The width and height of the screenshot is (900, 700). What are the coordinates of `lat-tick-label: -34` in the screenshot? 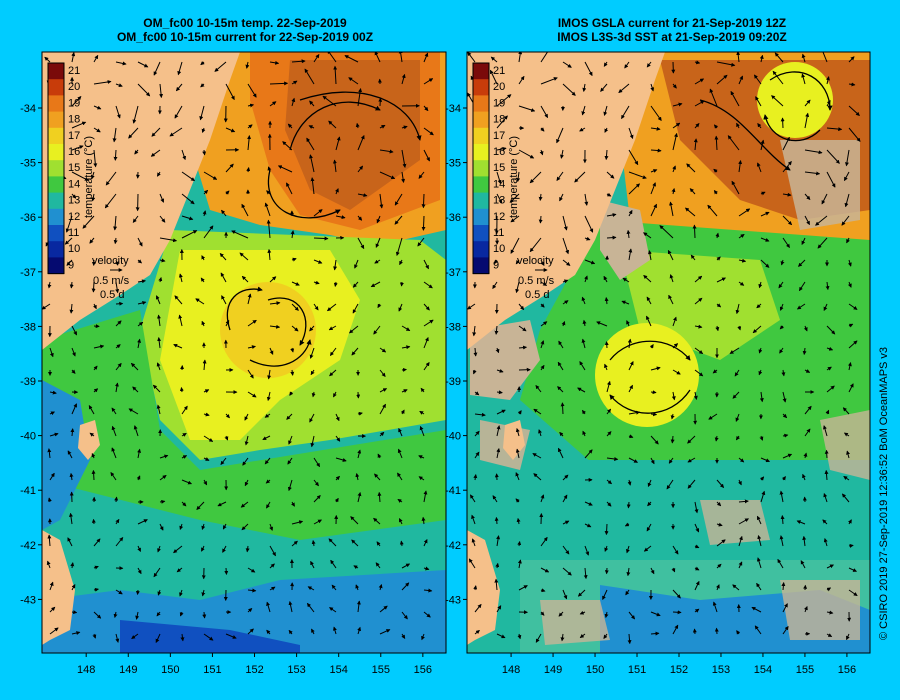 It's located at (453, 109).